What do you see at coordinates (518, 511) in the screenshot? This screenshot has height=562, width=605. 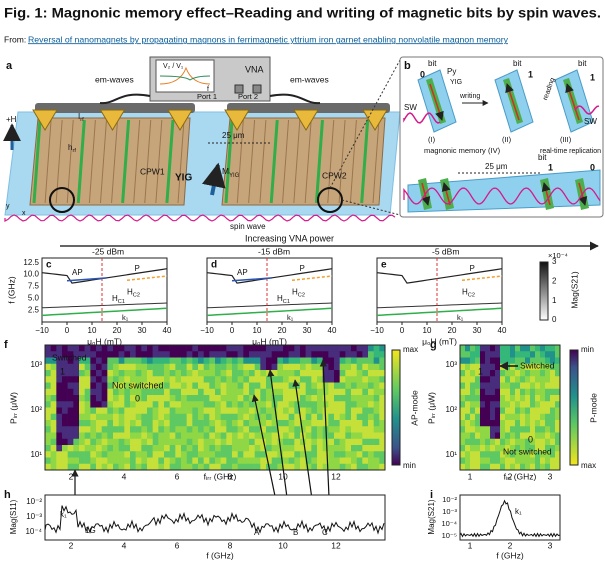 I see `label: k₁` at bounding box center [518, 511].